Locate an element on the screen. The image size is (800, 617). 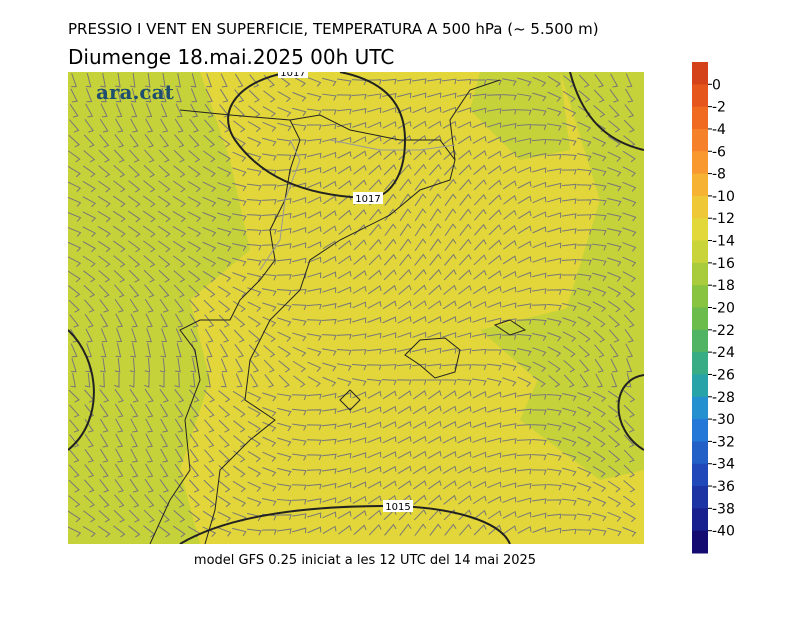
colorbar-label: -38 is located at coordinates (723, 509).